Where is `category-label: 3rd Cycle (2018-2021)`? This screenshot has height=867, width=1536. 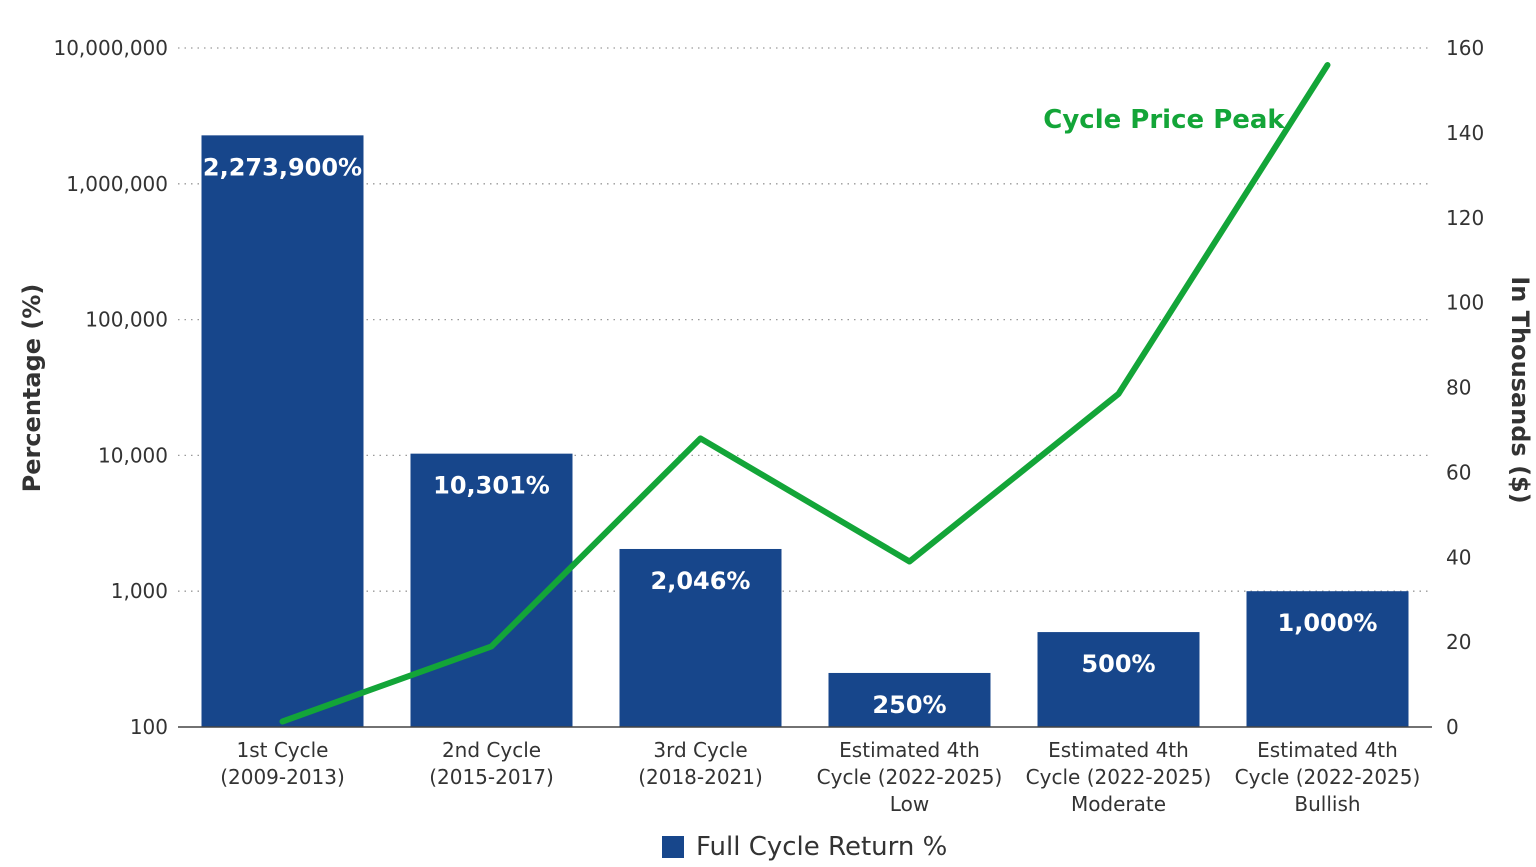
category-label: 3rd Cycle (2018-2021) is located at coordinates (700, 763).